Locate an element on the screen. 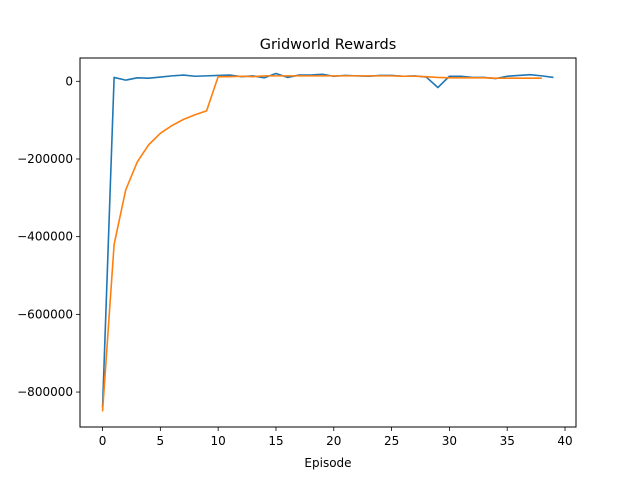 This screenshot has width=640, height=480. x-tick-label: 0 is located at coordinates (103, 441).